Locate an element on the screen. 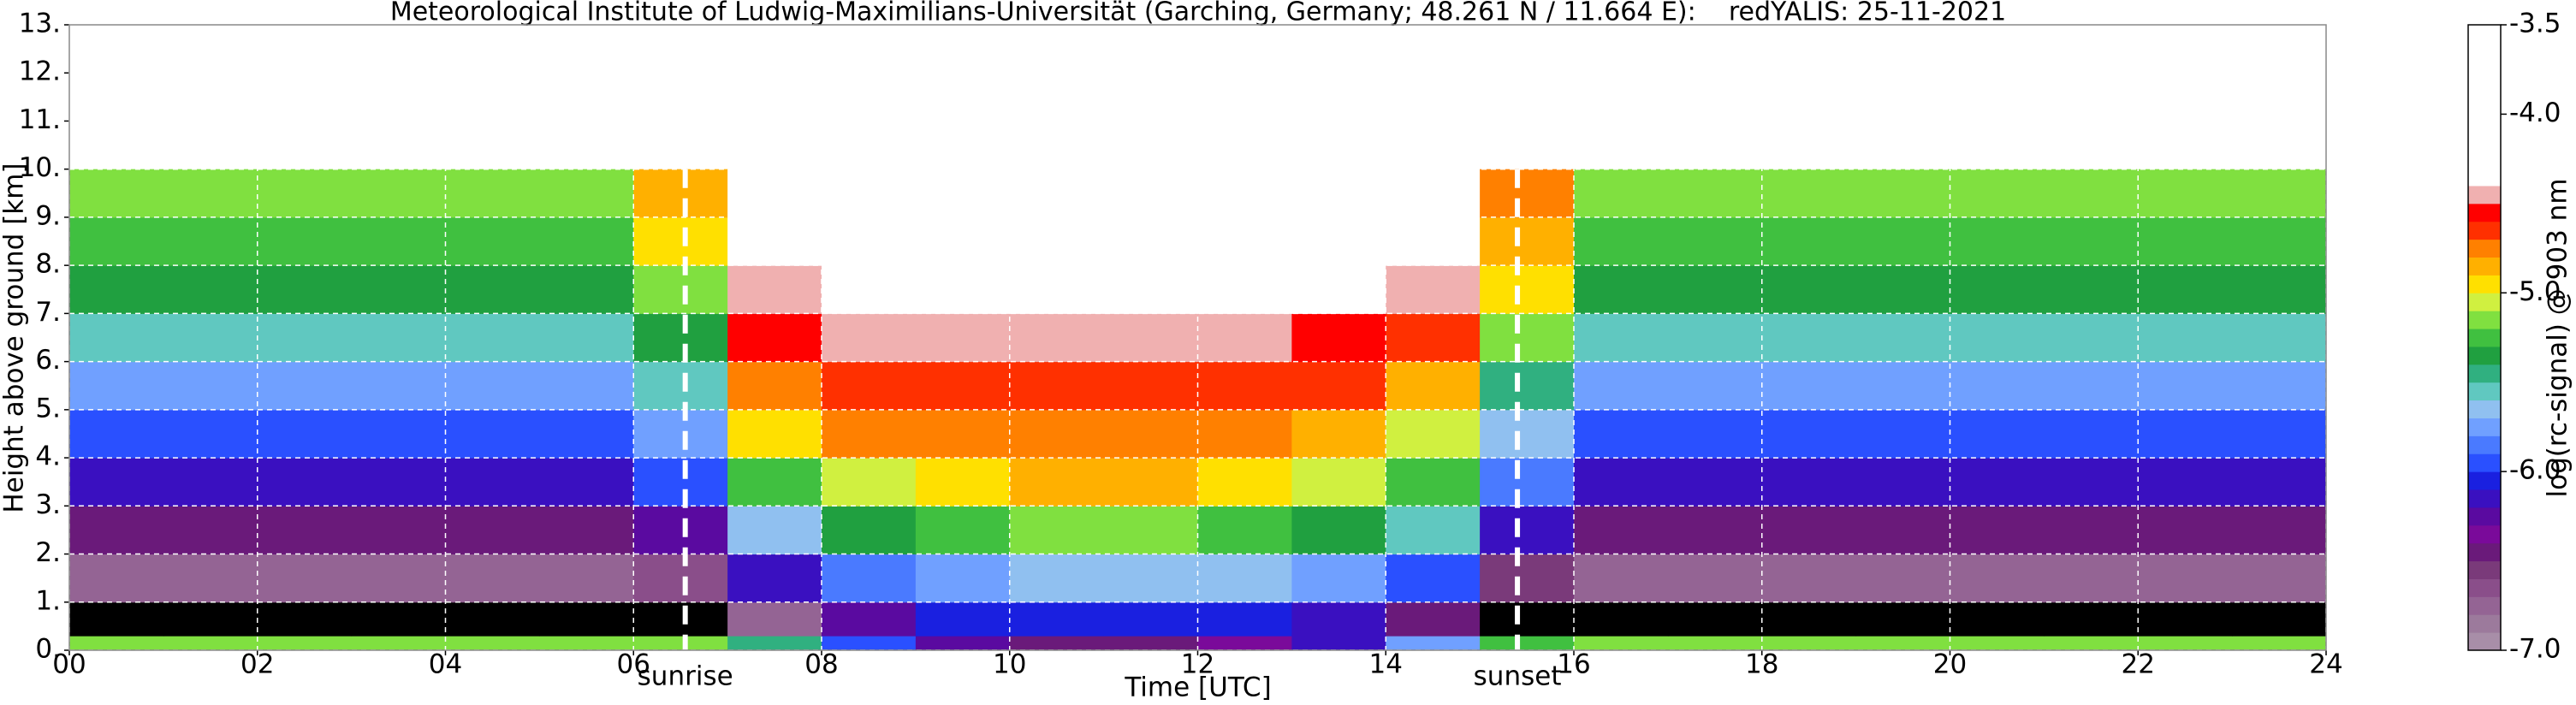  x-tick-label: 22 is located at coordinates (2138, 664).